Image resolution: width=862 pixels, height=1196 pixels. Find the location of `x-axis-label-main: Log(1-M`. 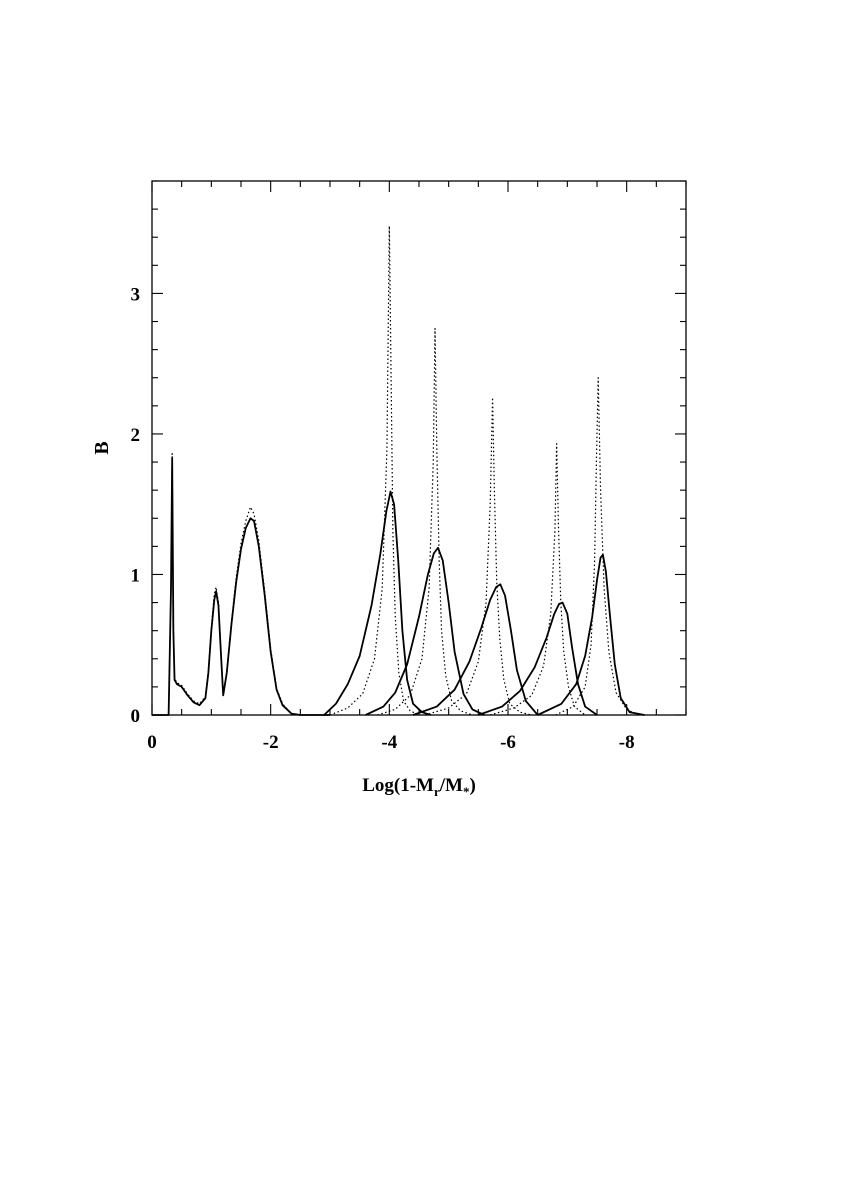

x-axis-label-main: Log(1-M is located at coordinates (398, 785).